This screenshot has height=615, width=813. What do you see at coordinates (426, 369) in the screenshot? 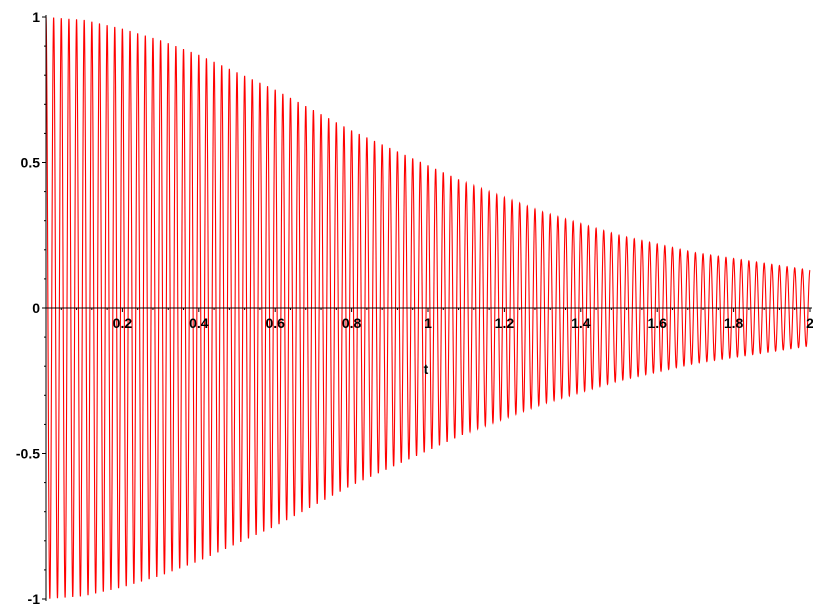
I see `x-axis-label: t` at bounding box center [426, 369].